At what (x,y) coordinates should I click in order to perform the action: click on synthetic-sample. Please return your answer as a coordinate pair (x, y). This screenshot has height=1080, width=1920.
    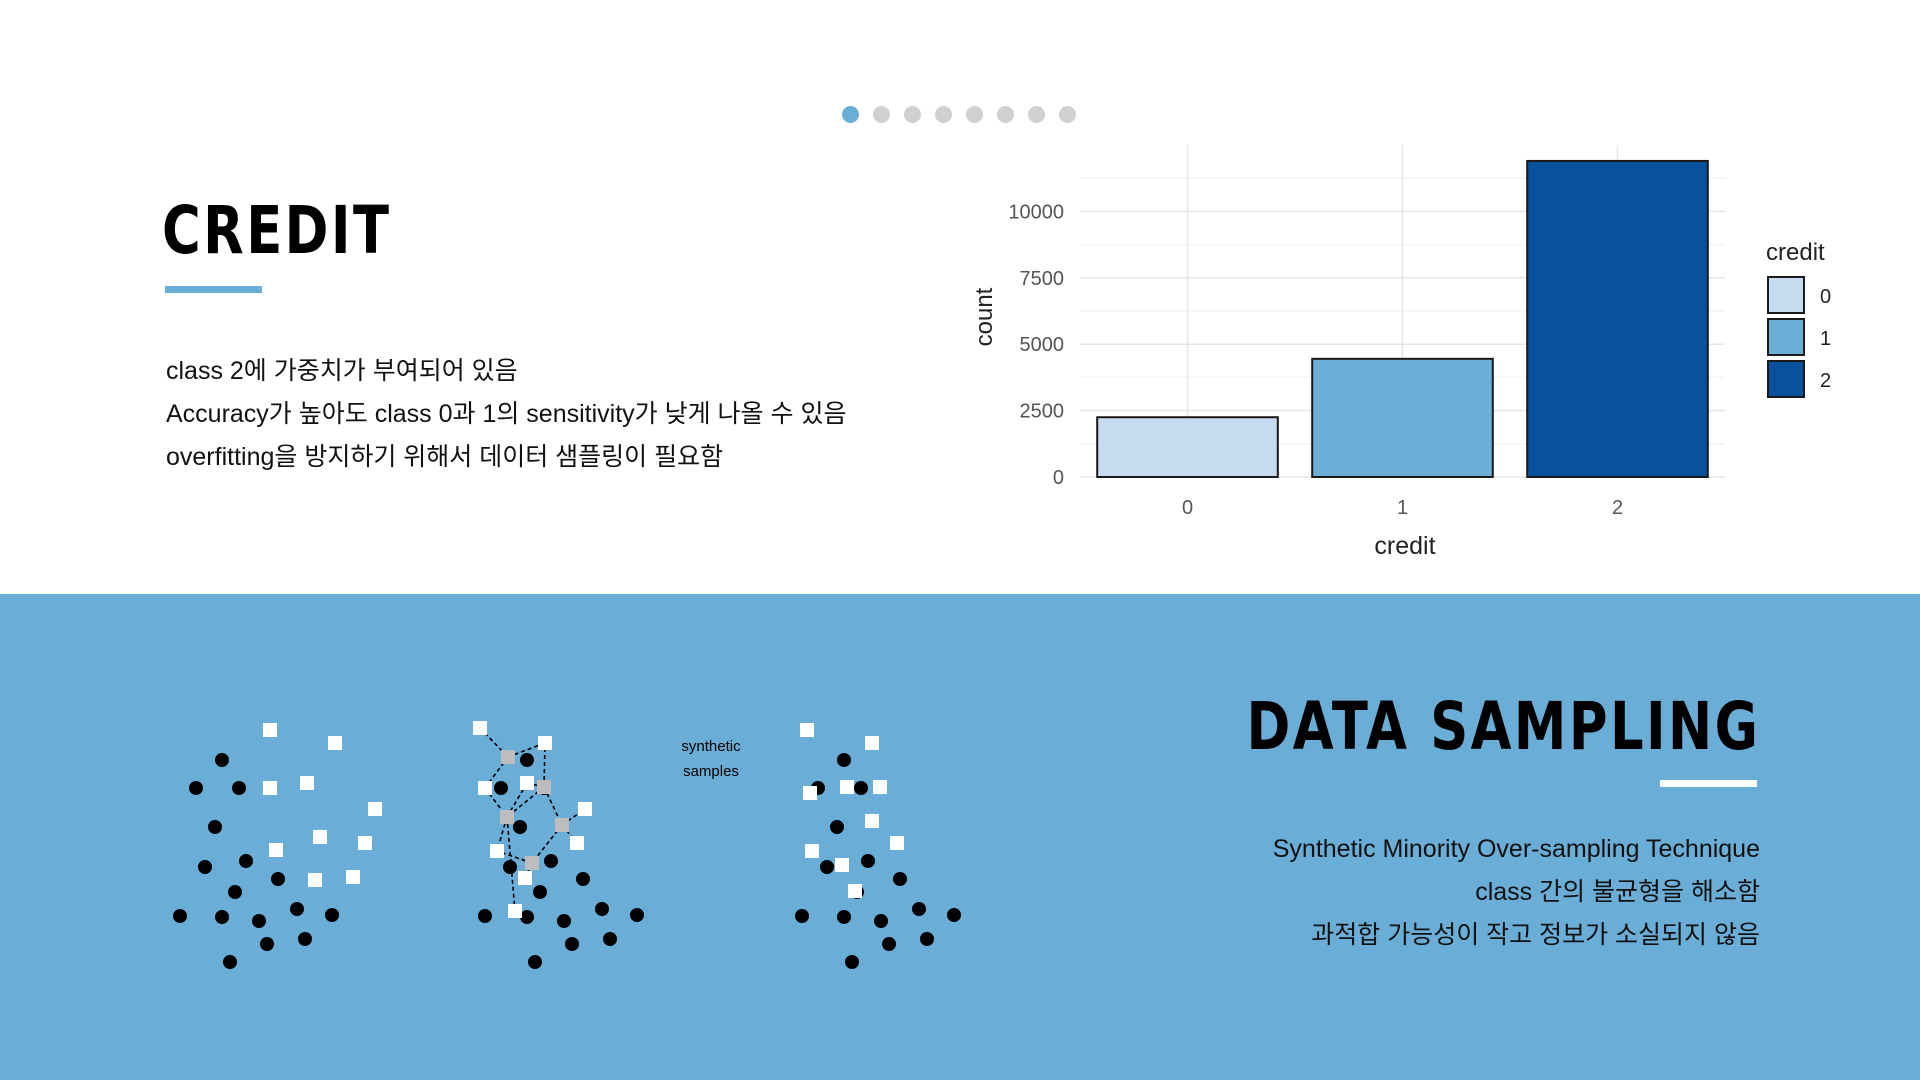
    Looking at the image, I should click on (508, 757).